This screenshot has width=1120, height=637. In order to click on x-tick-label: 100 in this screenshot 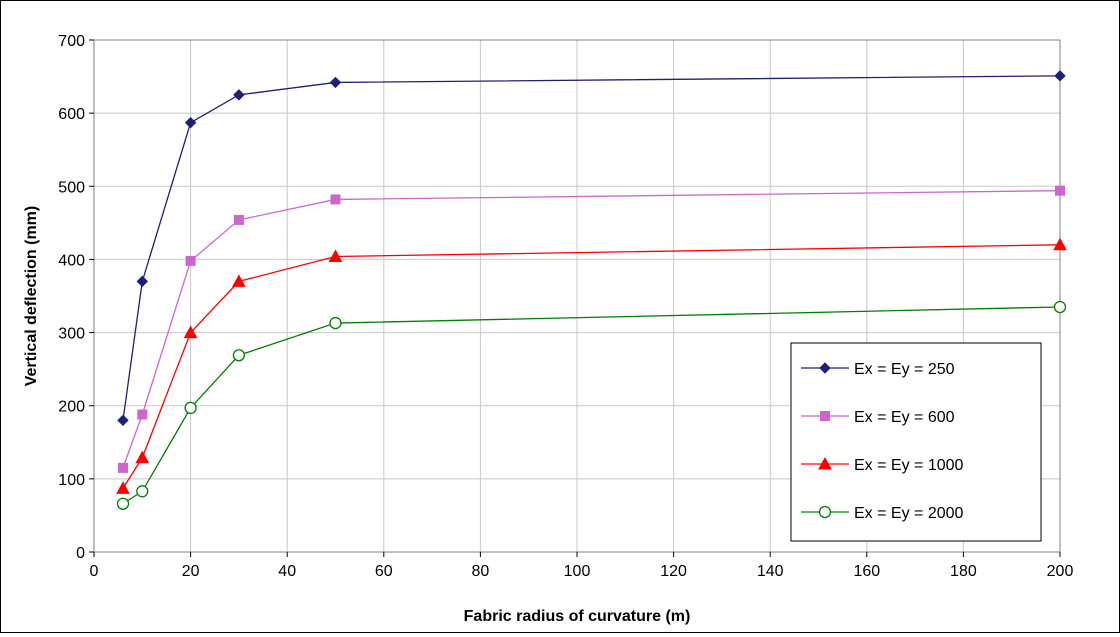, I will do `click(577, 571)`.